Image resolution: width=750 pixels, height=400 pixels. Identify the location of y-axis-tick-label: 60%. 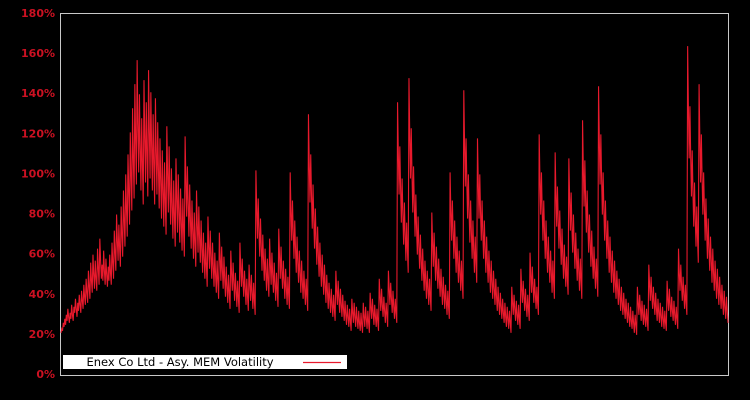
(42, 254).